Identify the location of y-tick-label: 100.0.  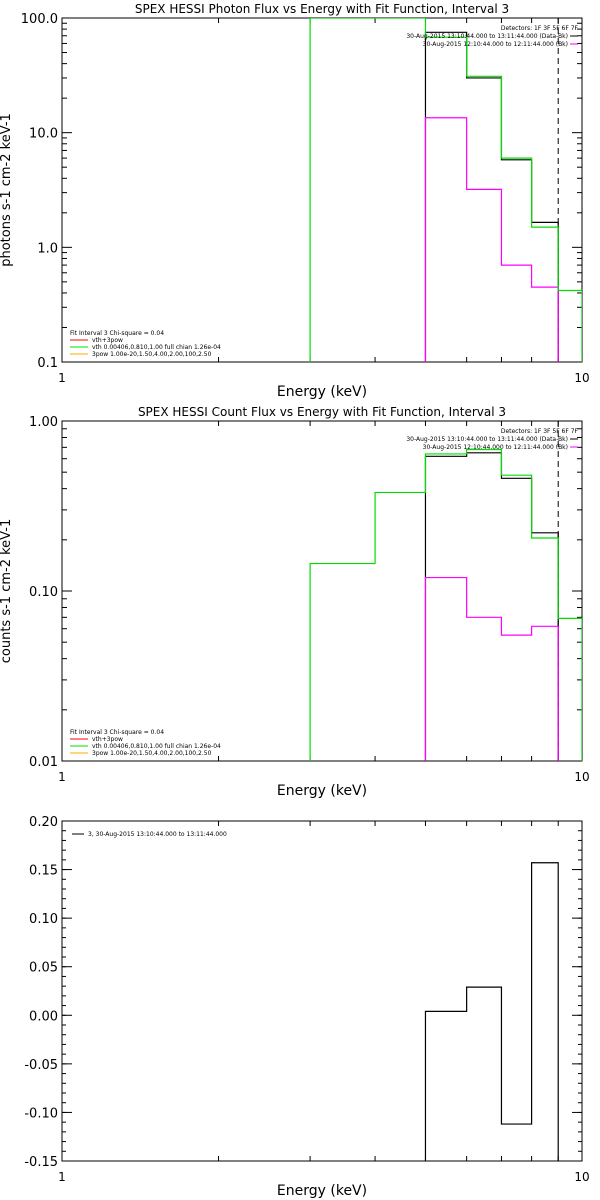
(39, 19).